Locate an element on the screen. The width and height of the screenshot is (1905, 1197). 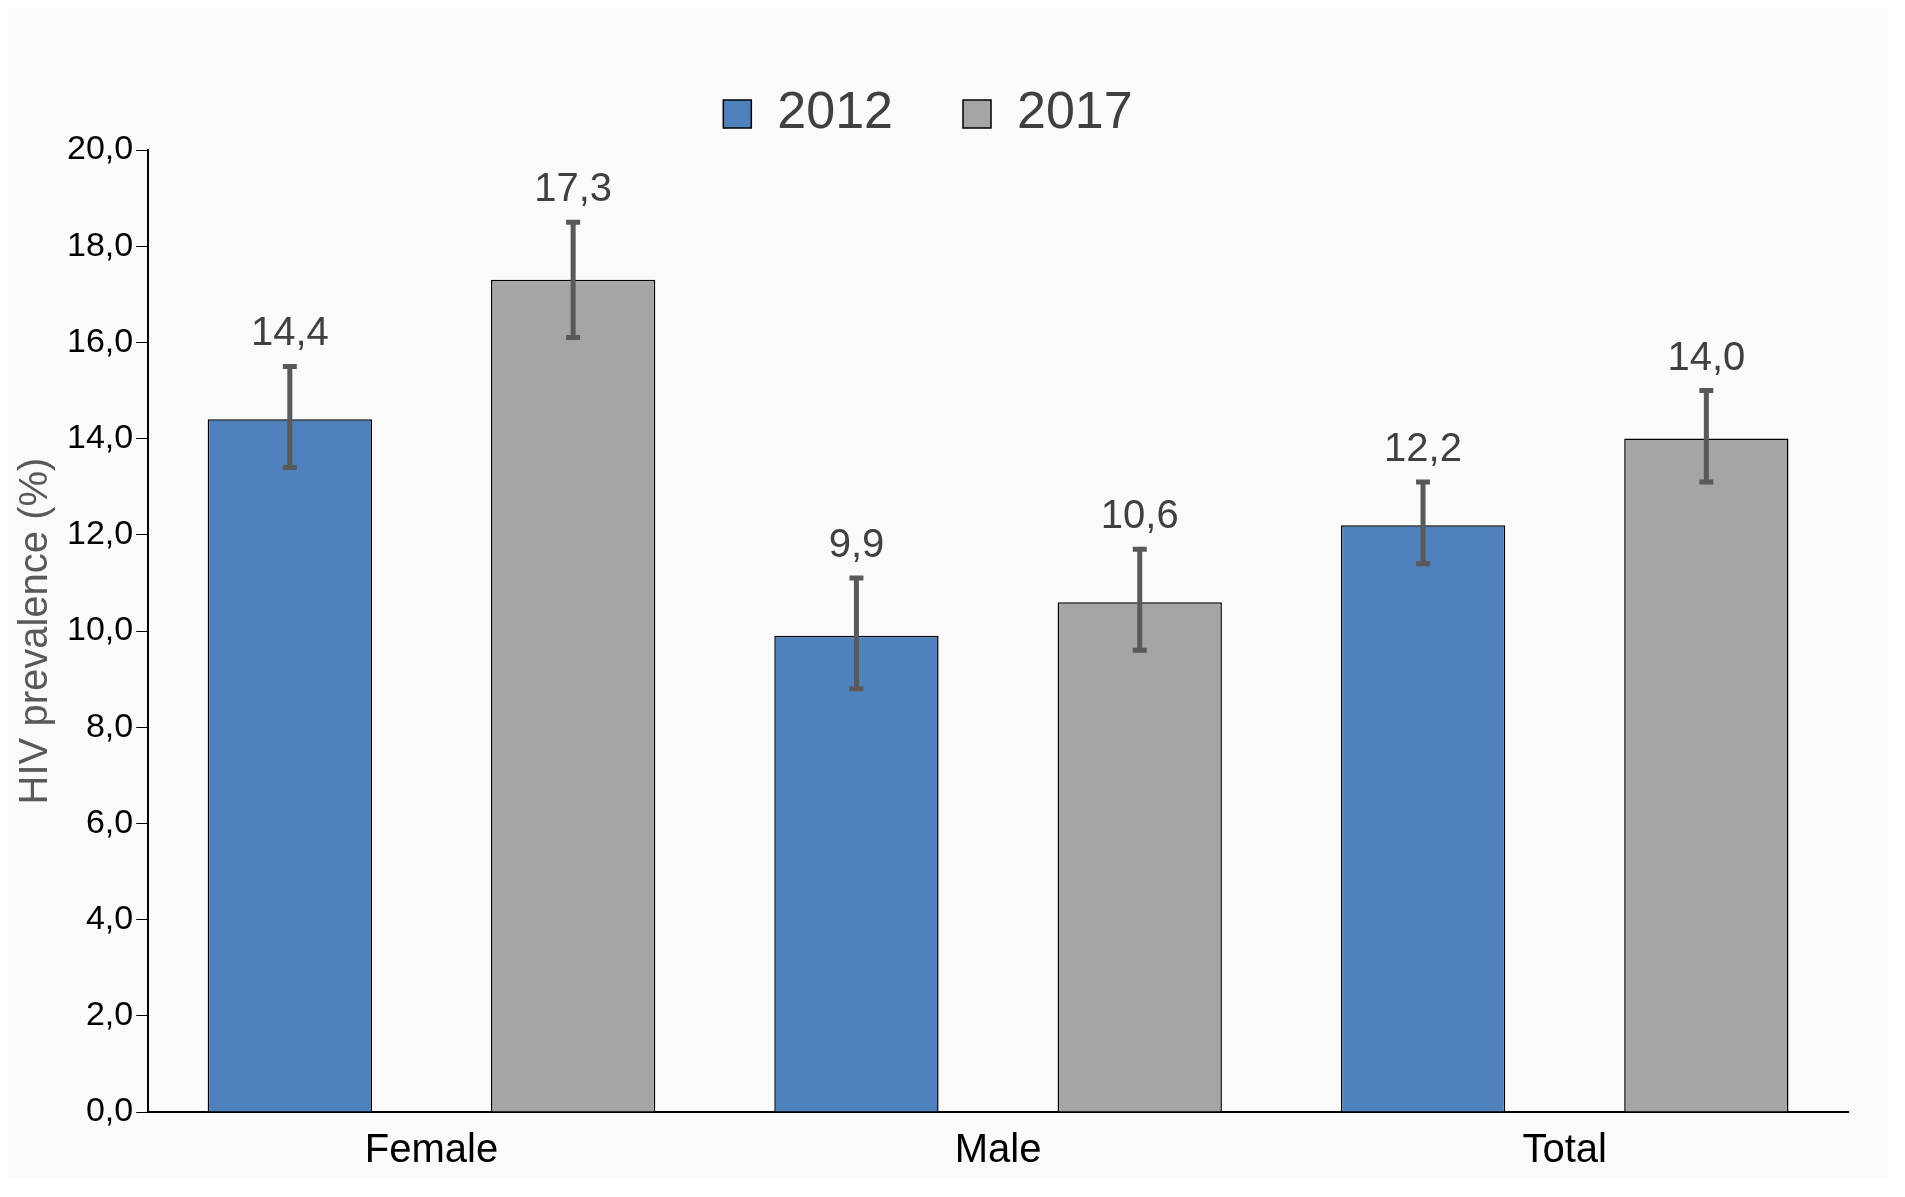
legend-label: 2017 is located at coordinates (1075, 110).